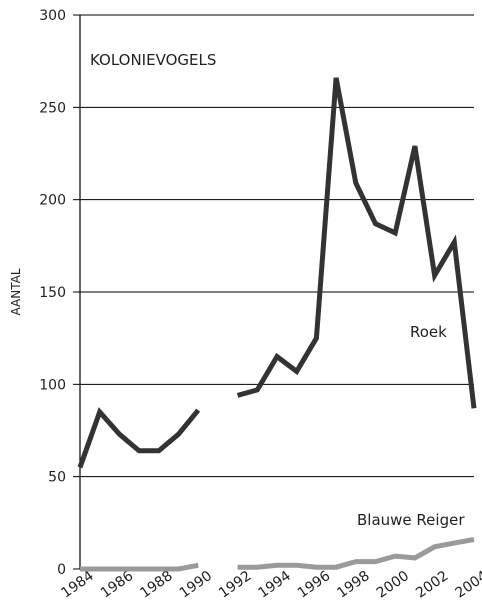 Image resolution: width=482 pixels, height=613 pixels. Describe the element at coordinates (117, 585) in the screenshot. I see `x-tick-label-1986: 1986` at that location.